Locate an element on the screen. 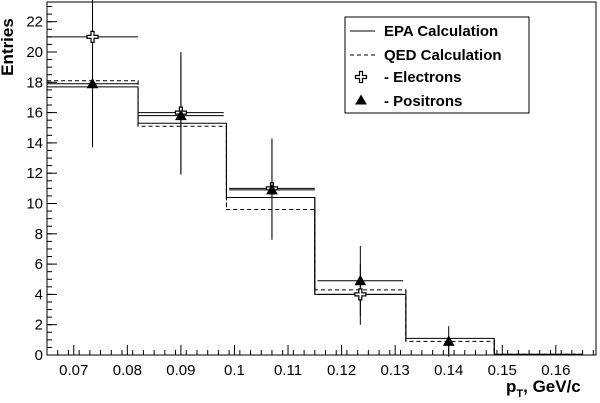 This screenshot has height=403, width=600. x-tick-label: 0.1 is located at coordinates (234, 370).